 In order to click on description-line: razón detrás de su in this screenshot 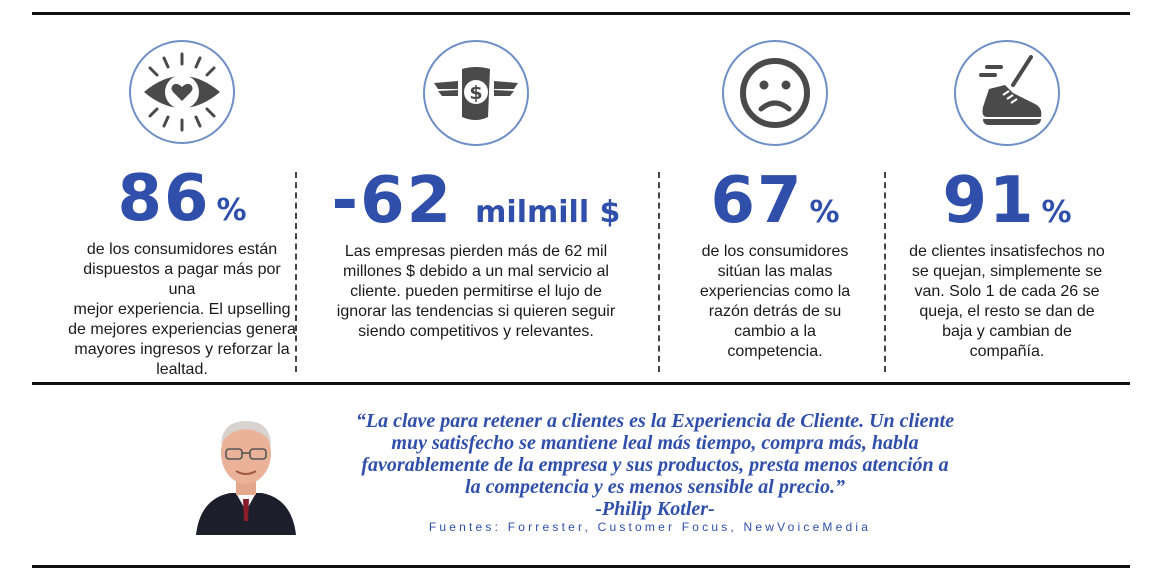, I will do `click(775, 311)`.